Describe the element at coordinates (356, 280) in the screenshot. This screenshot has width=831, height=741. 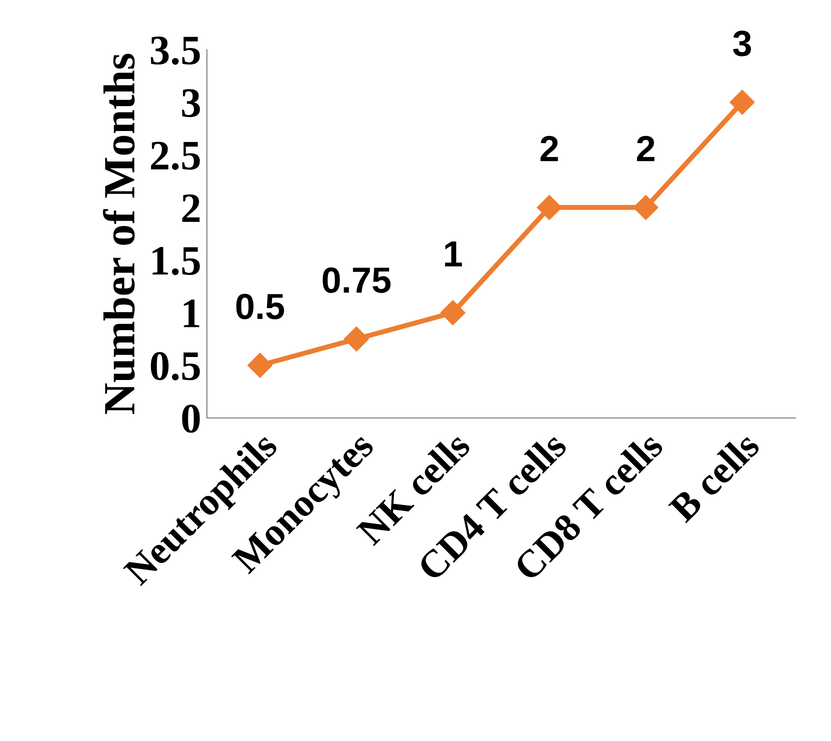
I see `data-label: 0.75` at that location.